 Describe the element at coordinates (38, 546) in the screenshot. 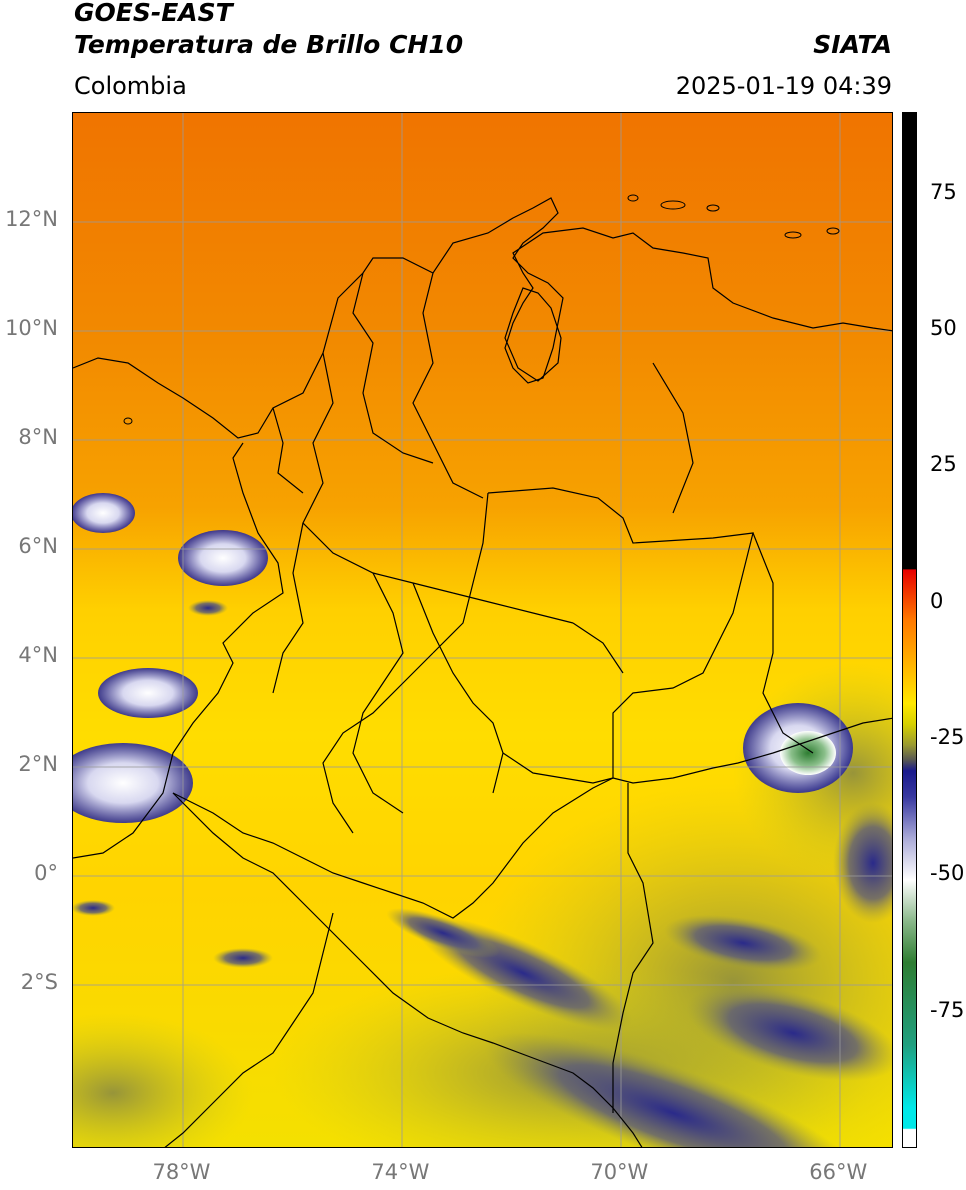

I see `y-tick-label: 6°N` at that location.